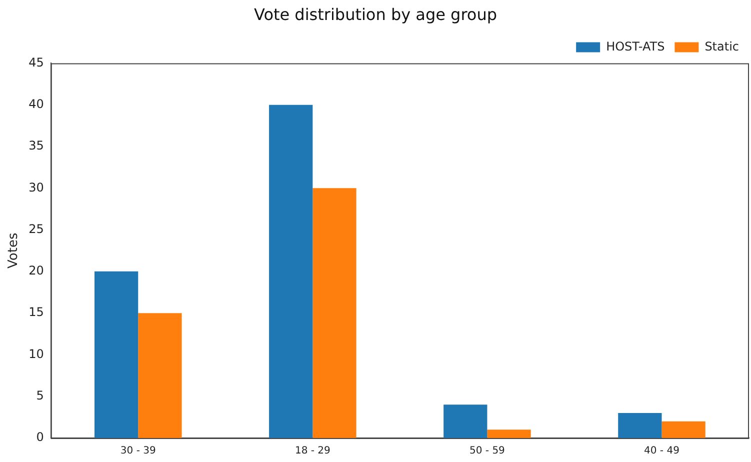 This screenshot has width=751, height=462. What do you see at coordinates (14, 250) in the screenshot?
I see `y-axis-title: Votes` at bounding box center [14, 250].